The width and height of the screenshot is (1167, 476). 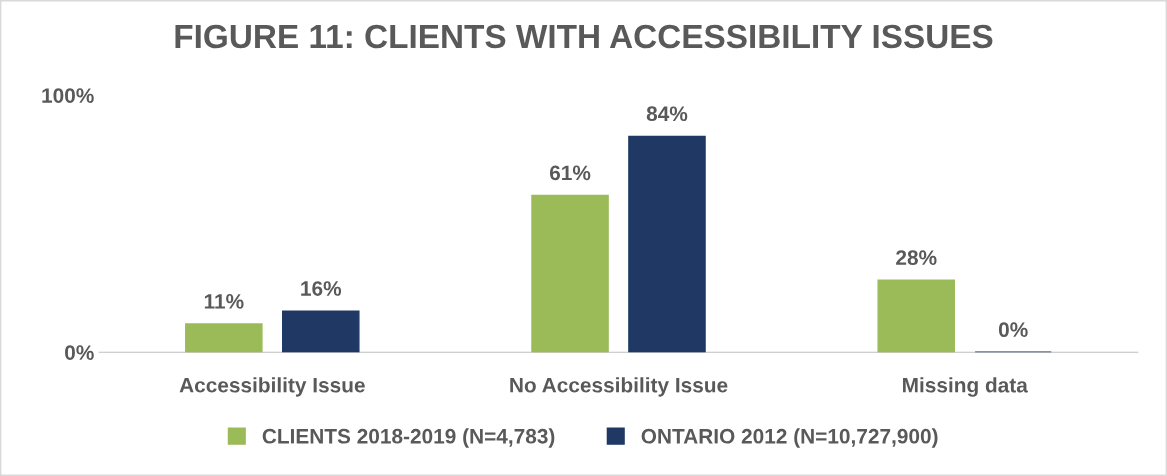 What do you see at coordinates (789, 438) in the screenshot?
I see `legend-label: ONTARIO 2012 (N=10,727,900)` at bounding box center [789, 438].